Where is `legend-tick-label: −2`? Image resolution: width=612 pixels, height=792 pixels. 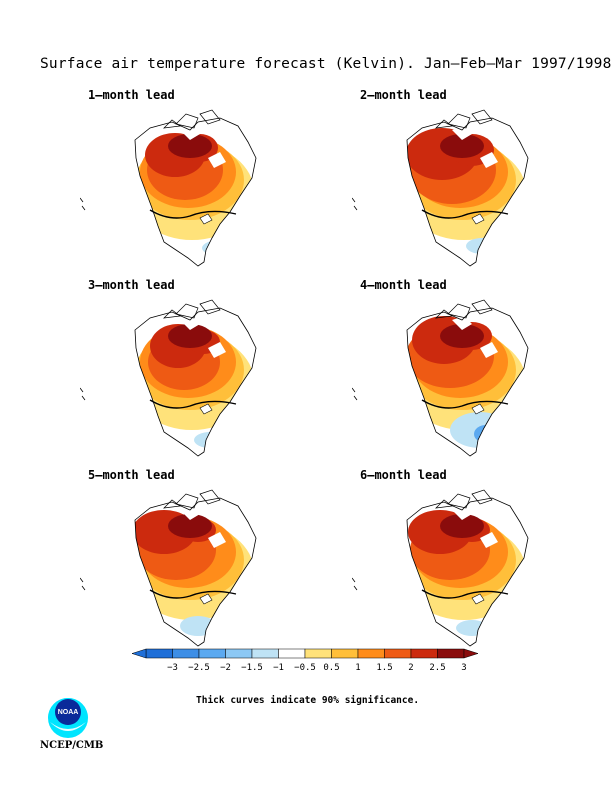 legend-tick-label: −2 is located at coordinates (225, 668).